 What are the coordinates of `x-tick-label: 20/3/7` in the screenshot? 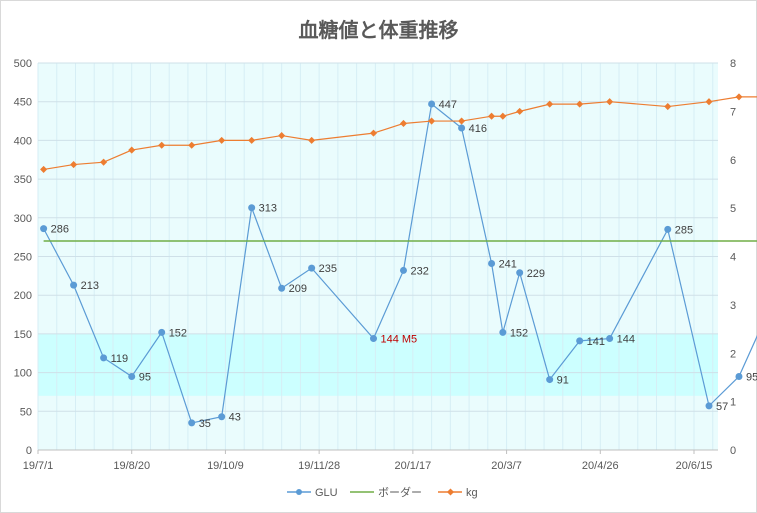 It's located at (506, 466).